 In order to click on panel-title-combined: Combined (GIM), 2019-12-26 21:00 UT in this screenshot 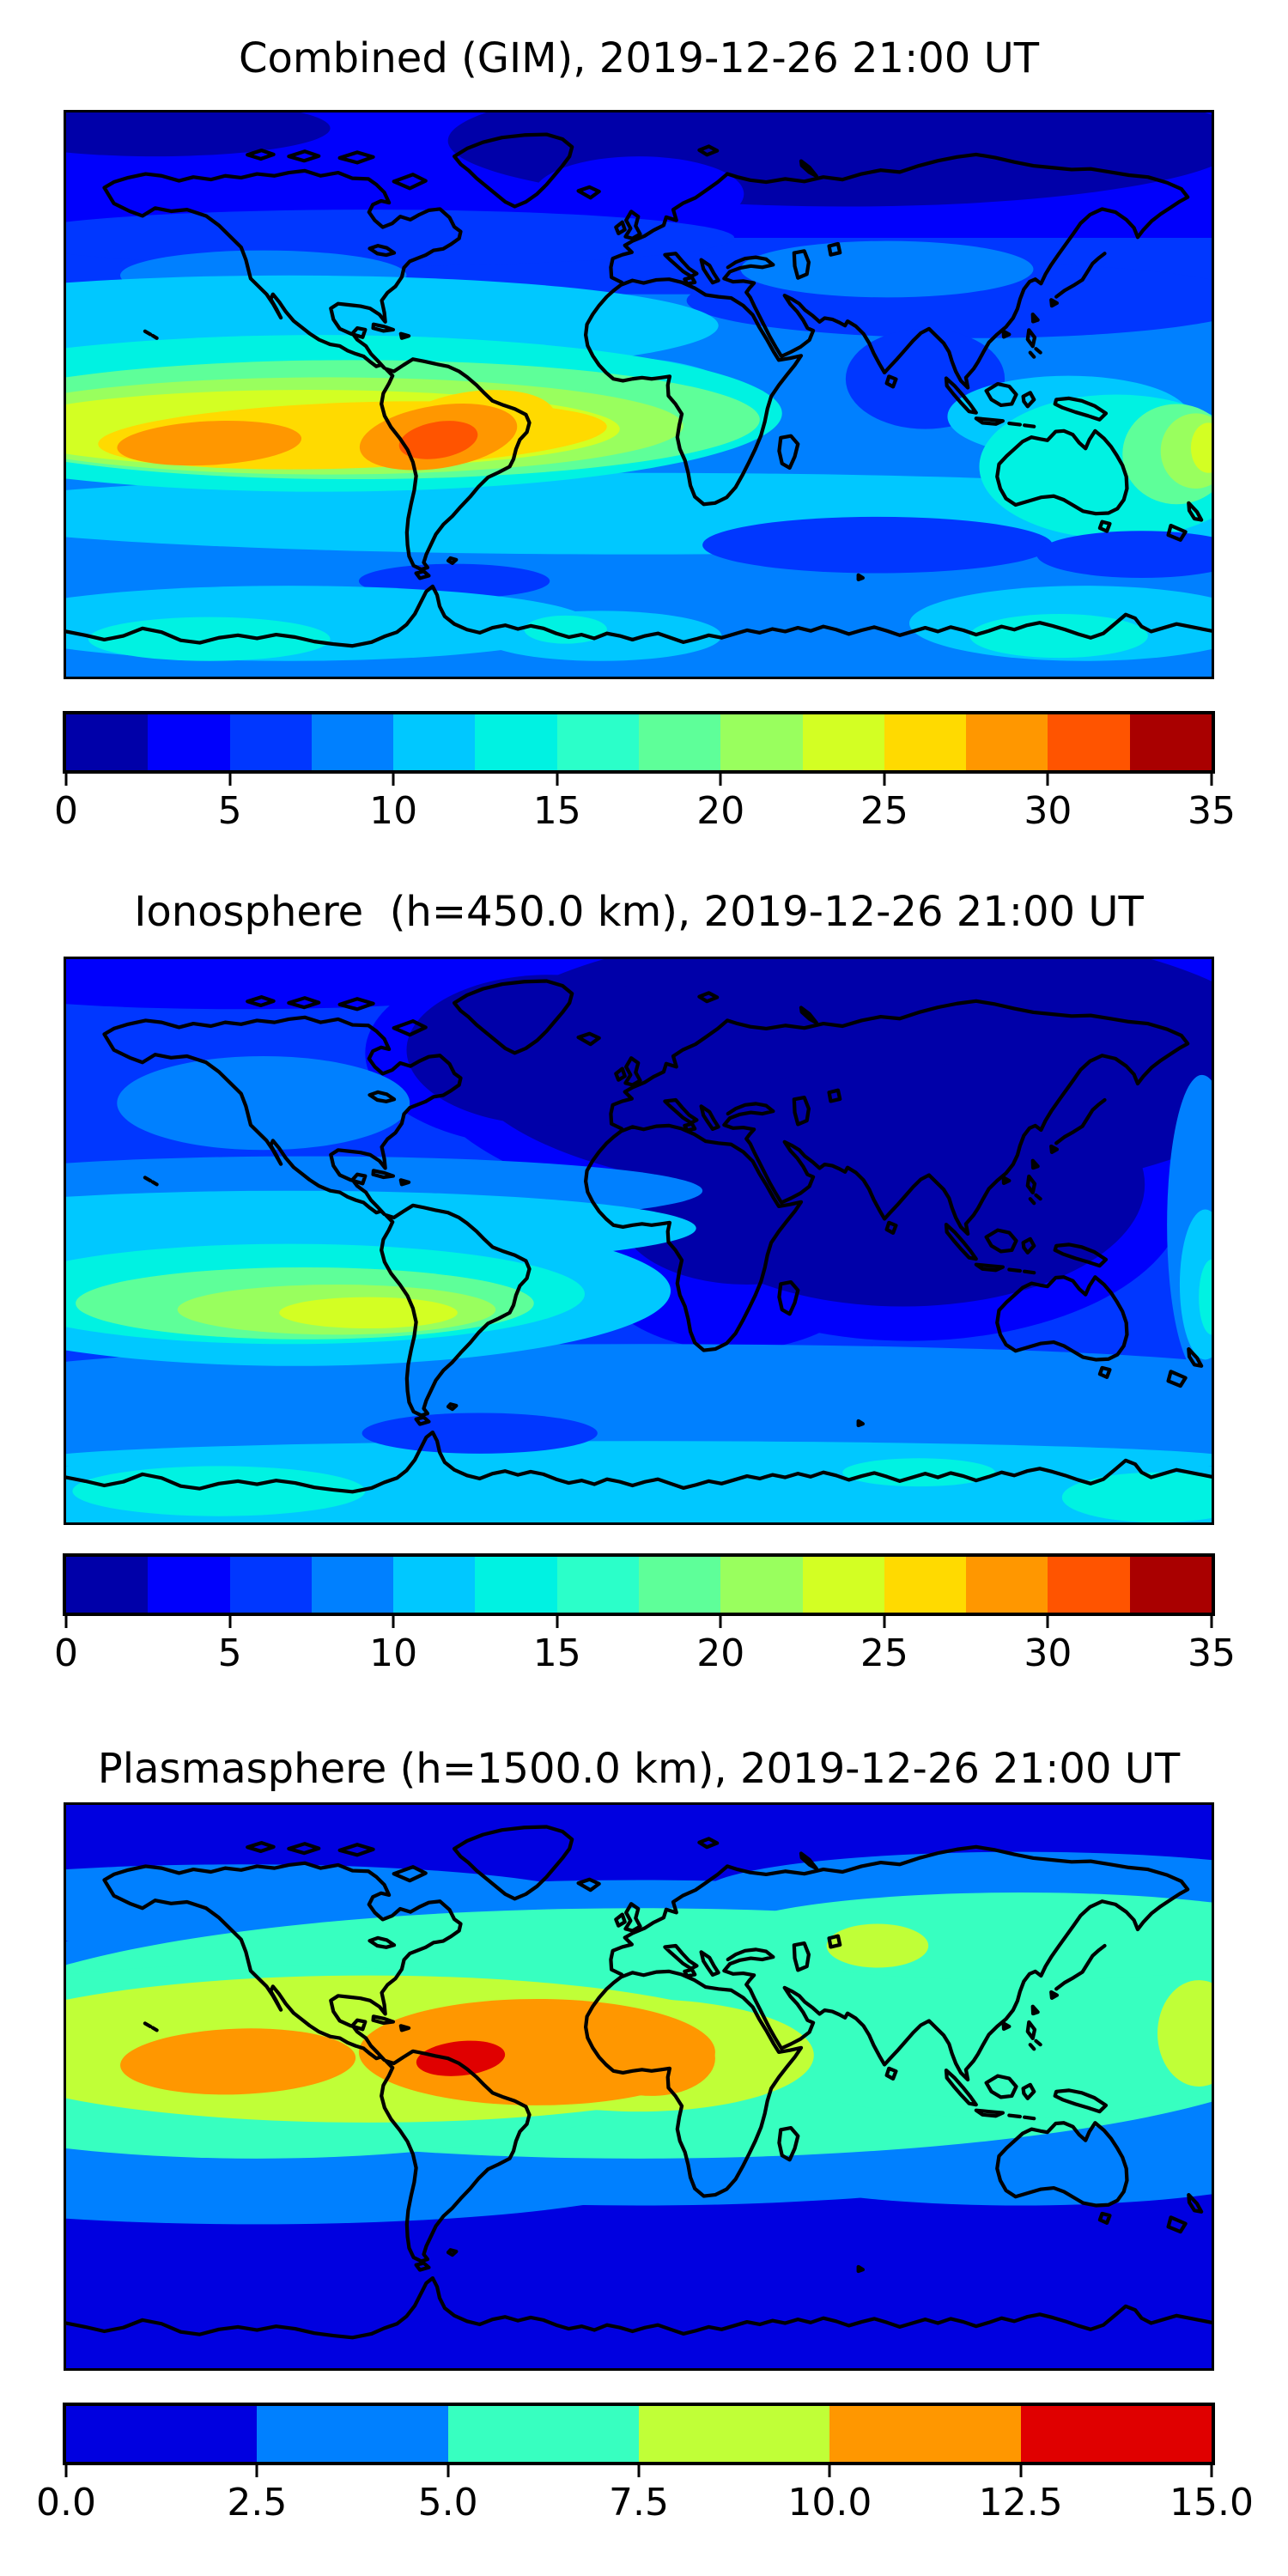, I will do `click(639, 58)`.